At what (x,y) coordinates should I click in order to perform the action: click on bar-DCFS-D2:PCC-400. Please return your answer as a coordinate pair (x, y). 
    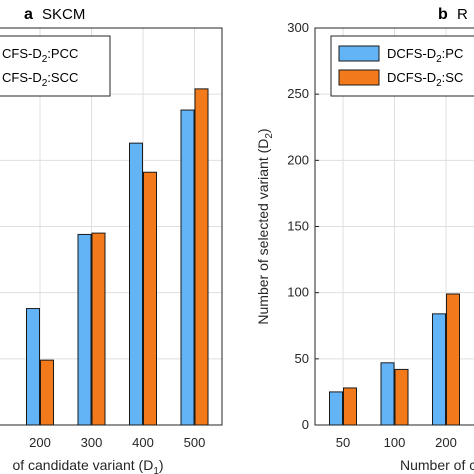
    Looking at the image, I should click on (136, 284).